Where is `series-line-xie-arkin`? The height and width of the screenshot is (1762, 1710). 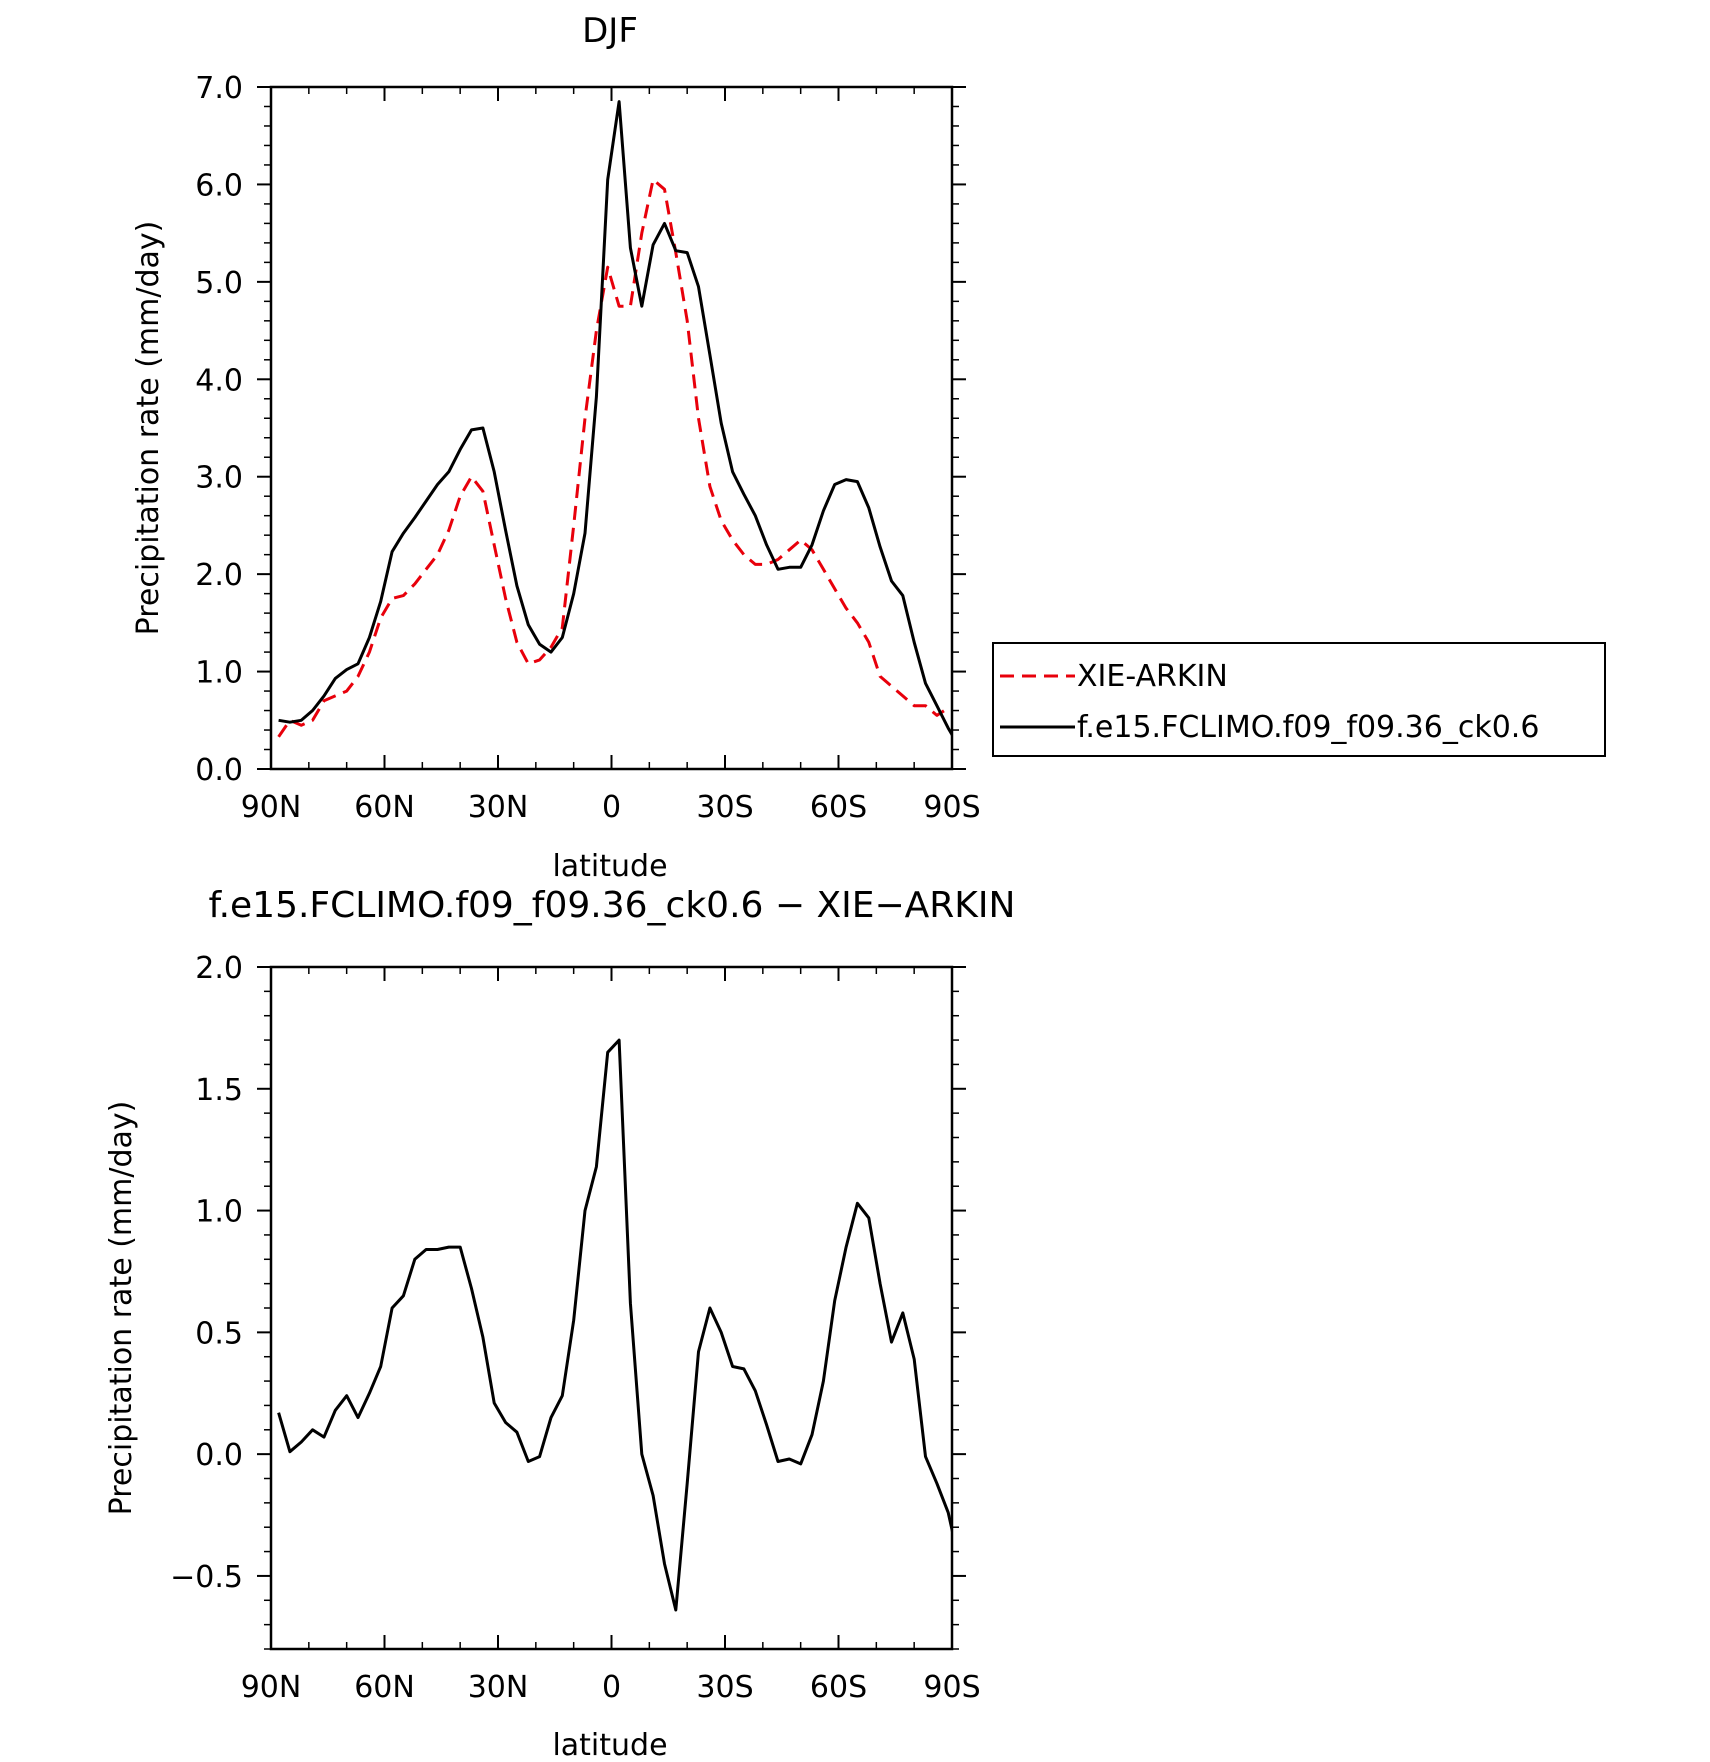 series-line-xie-arkin is located at coordinates (611, 458).